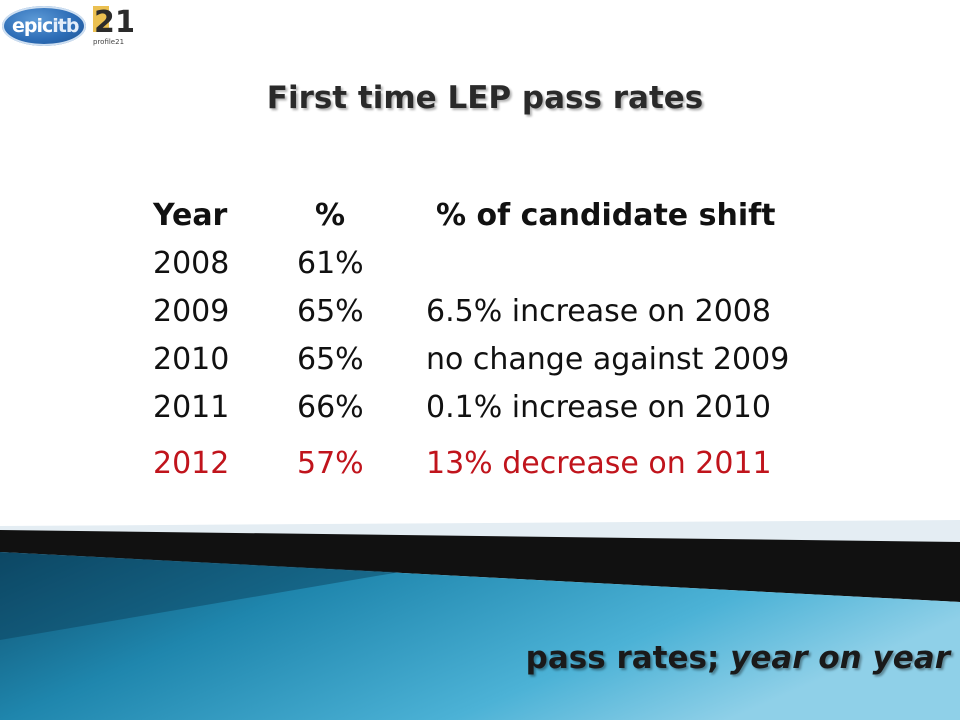 This screenshot has height=720, width=960. I want to click on table-row: 2009 65% 6.5% increase on 2008, so click(480, 317).